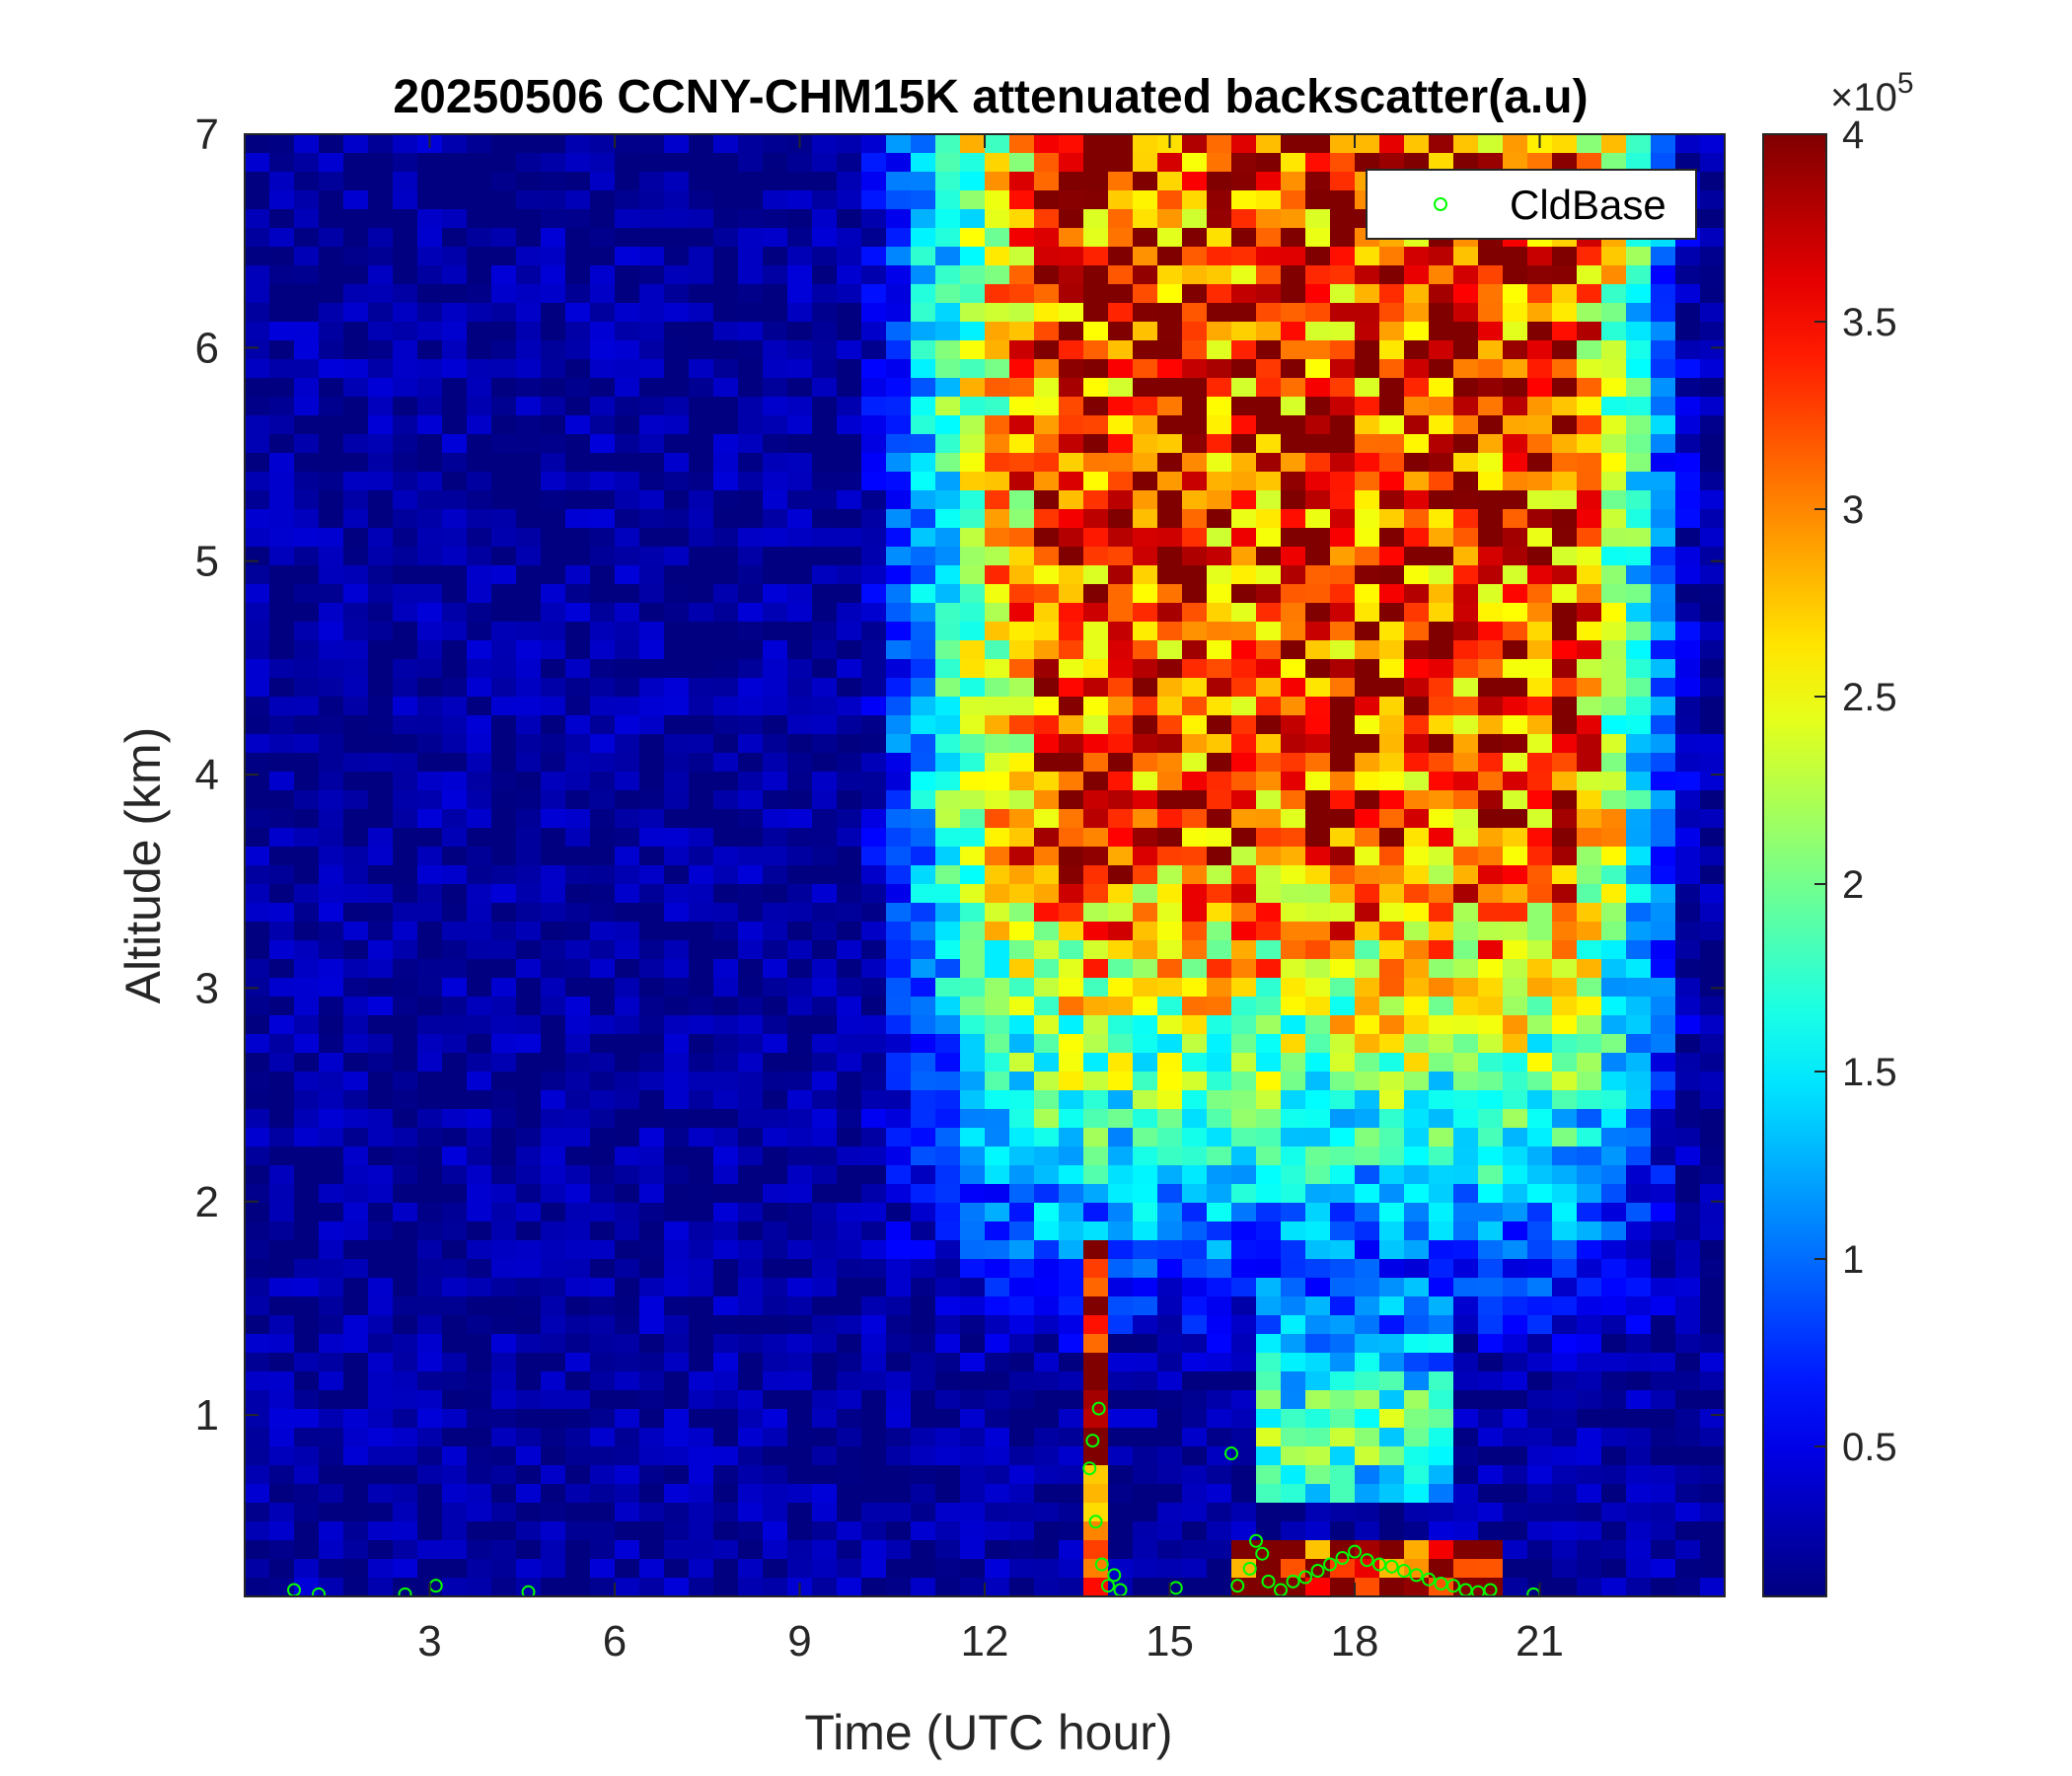 This screenshot has height=1776, width=2072. What do you see at coordinates (988, 1733) in the screenshot?
I see `x-axis-label: Time (UTC hour)` at bounding box center [988, 1733].